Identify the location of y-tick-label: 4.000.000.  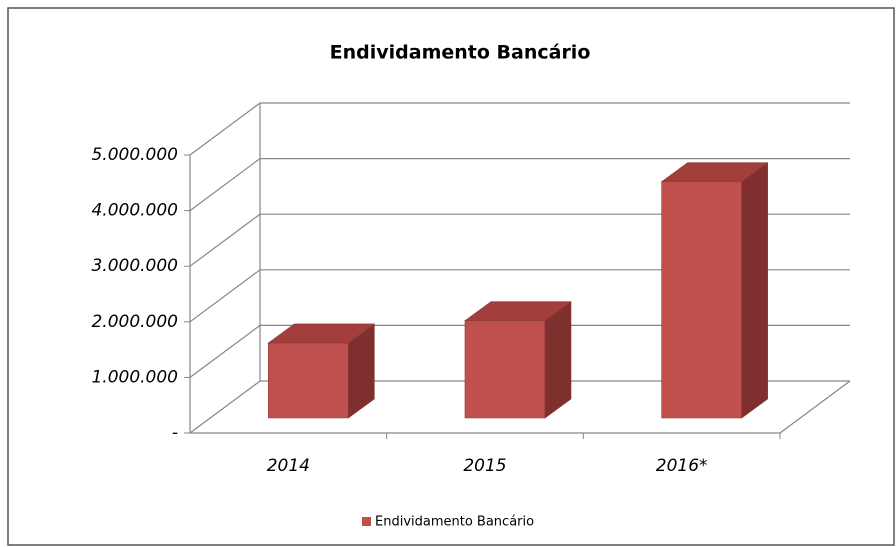
(134, 211).